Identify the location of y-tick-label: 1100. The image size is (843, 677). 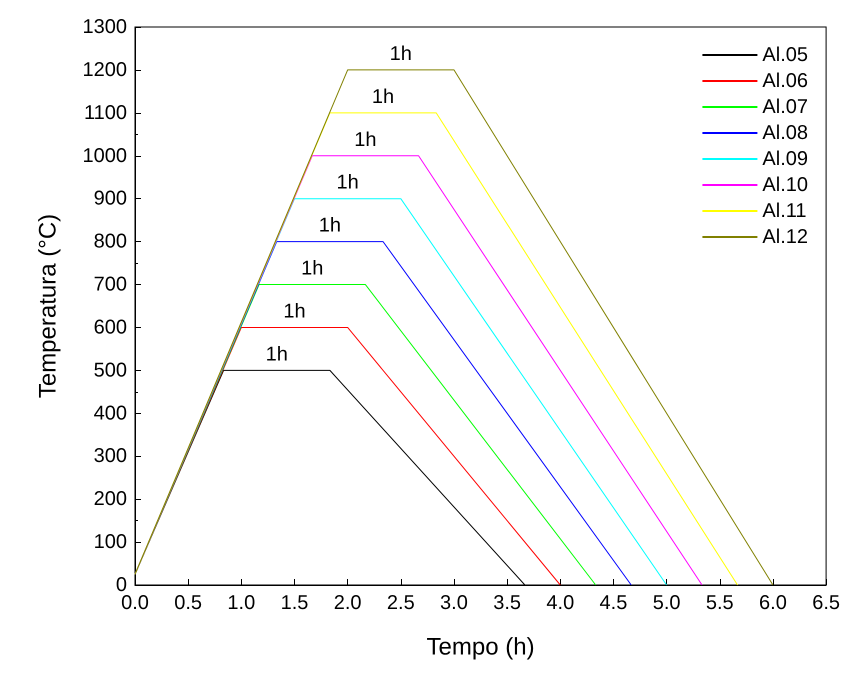
(105, 113).